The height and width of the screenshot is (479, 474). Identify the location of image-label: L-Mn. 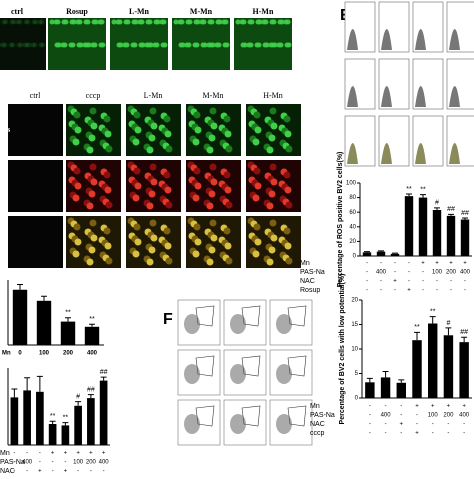
(153, 95).